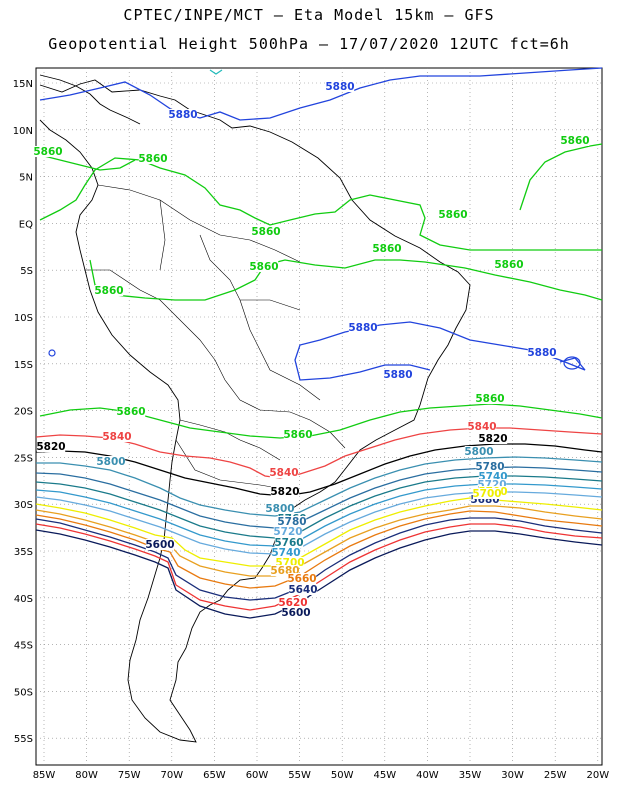  What do you see at coordinates (597, 775) in the screenshot?
I see `lon-label: 20W` at bounding box center [597, 775].